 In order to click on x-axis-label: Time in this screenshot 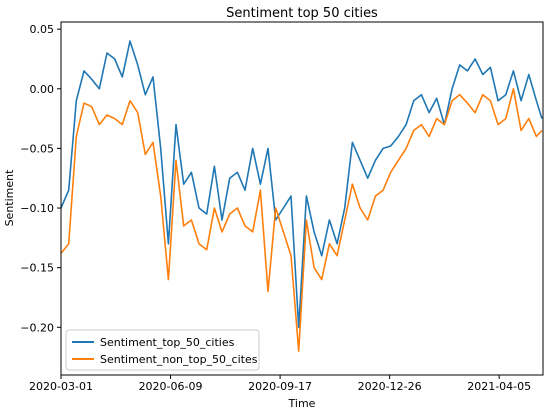, I will do `click(302, 403)`.